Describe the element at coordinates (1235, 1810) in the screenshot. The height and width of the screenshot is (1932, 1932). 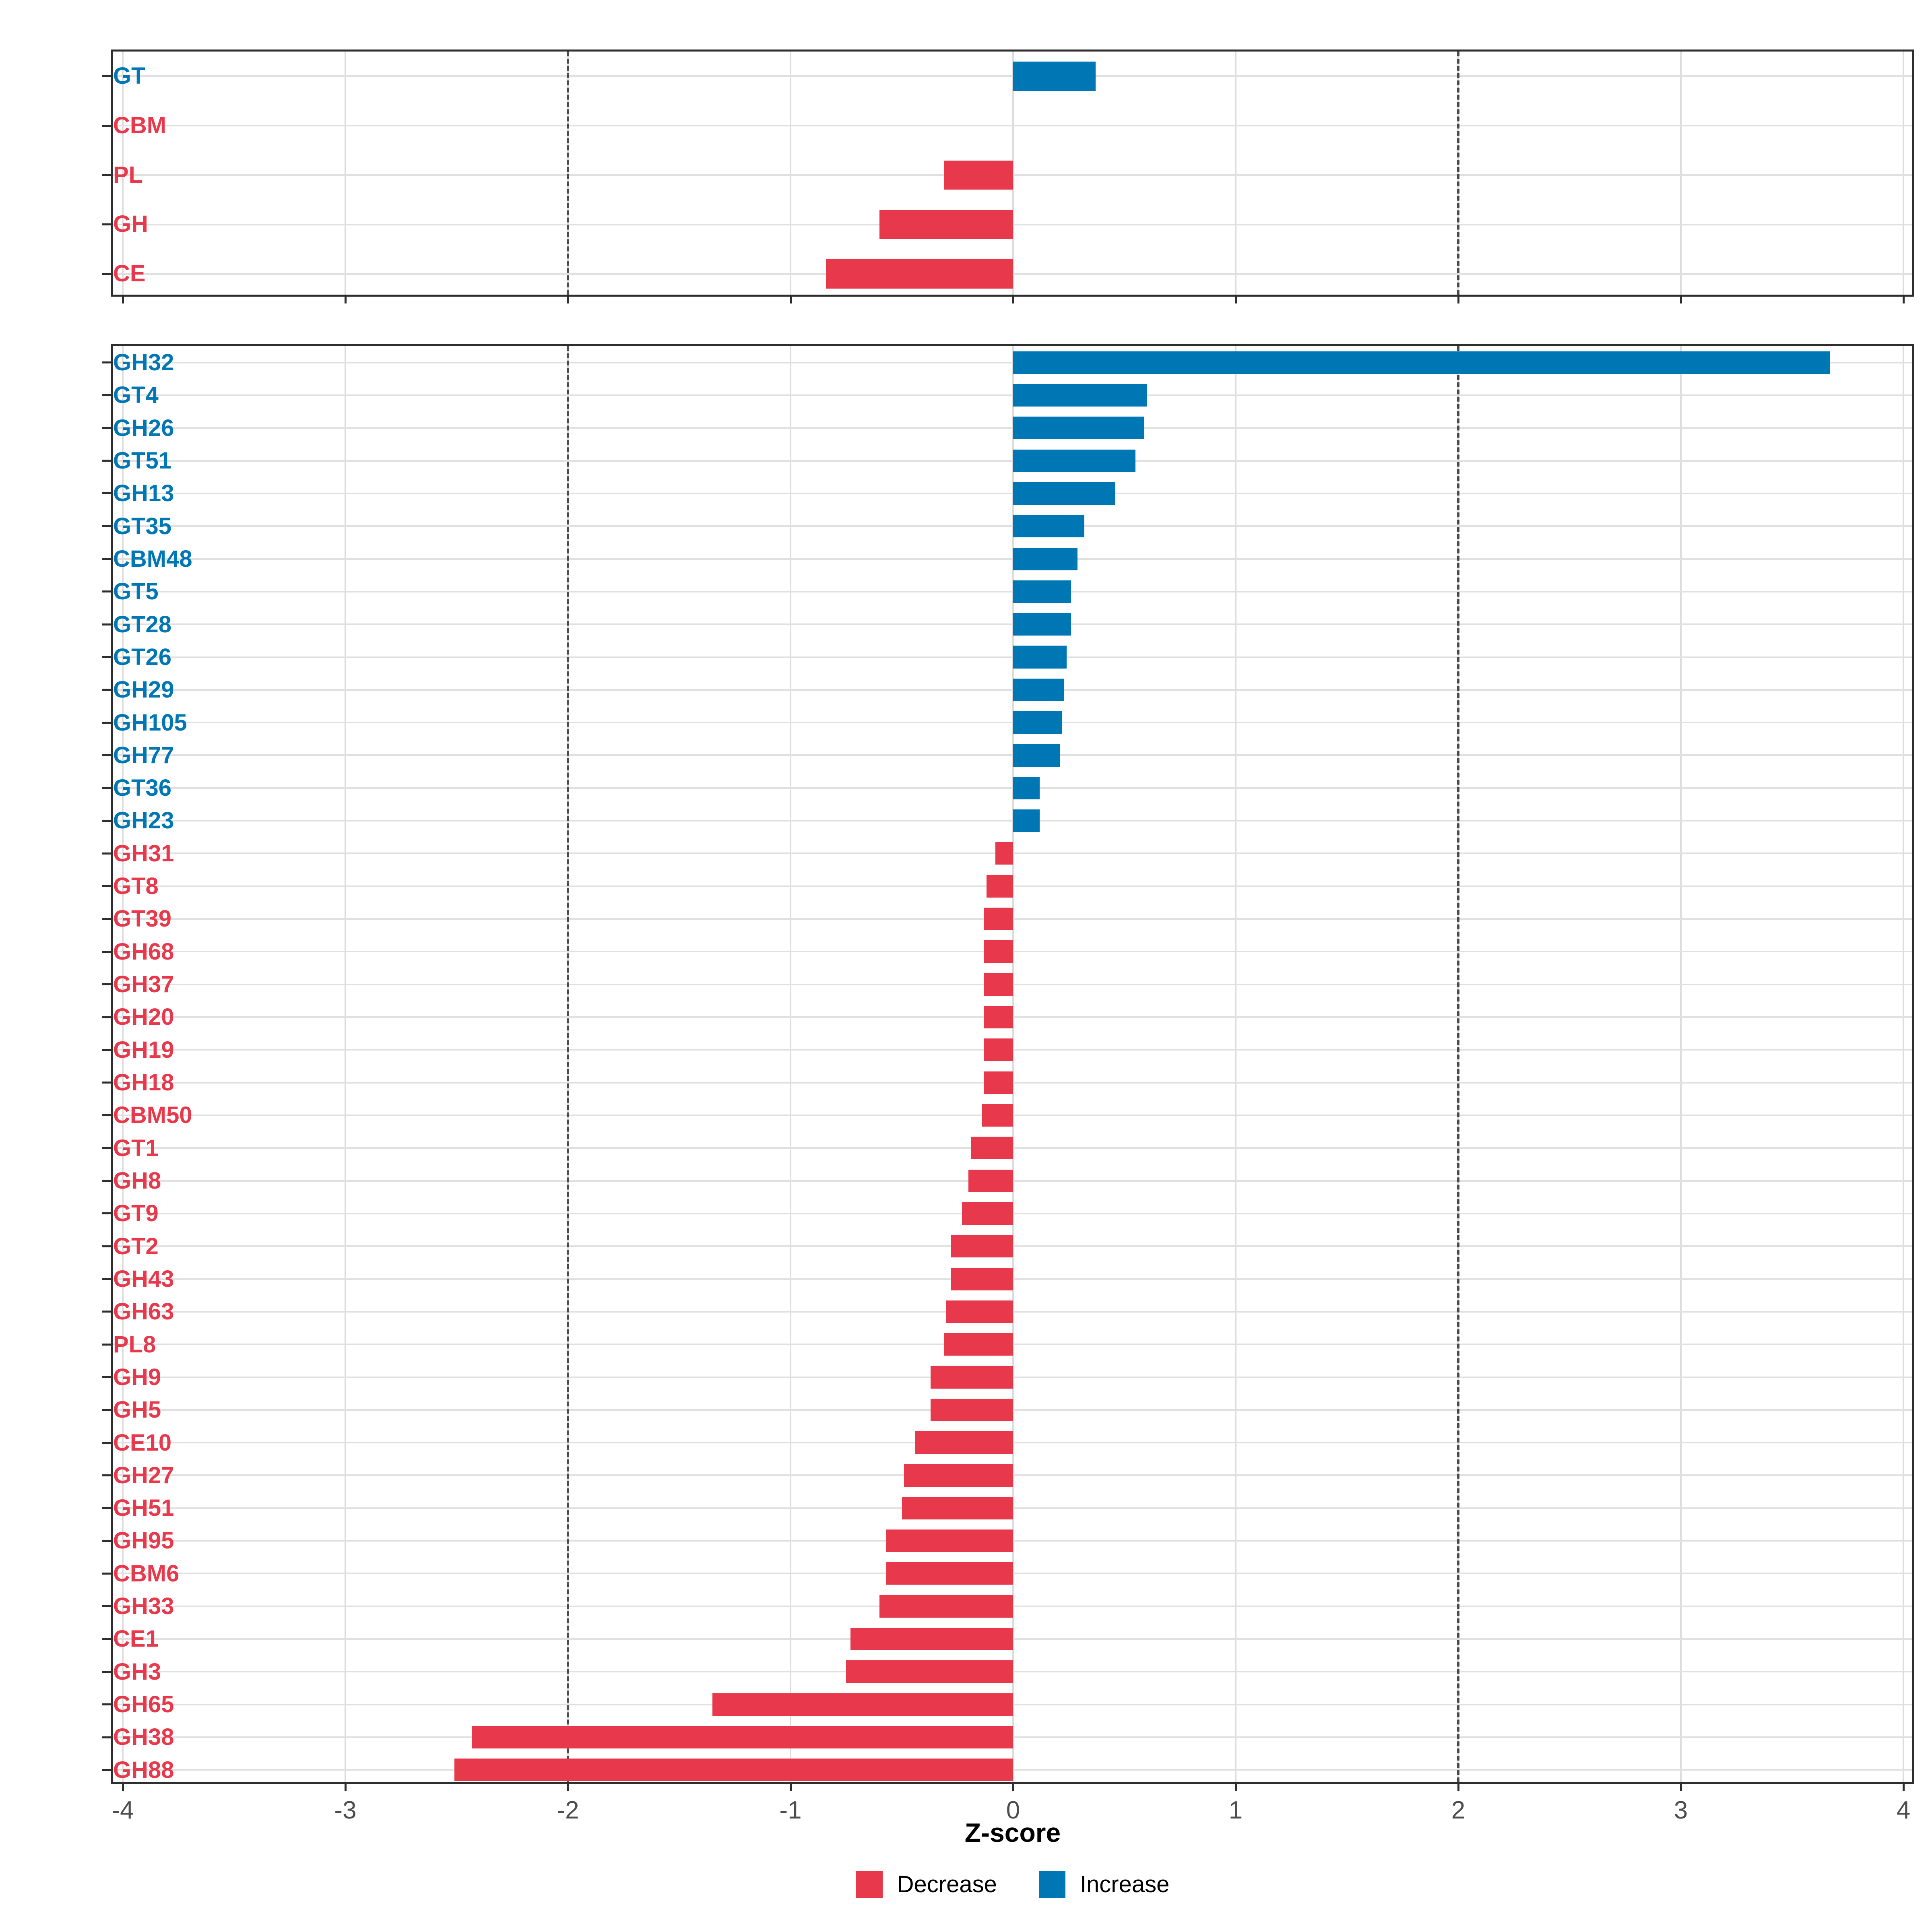
I see `x-tick-label: 1` at that location.